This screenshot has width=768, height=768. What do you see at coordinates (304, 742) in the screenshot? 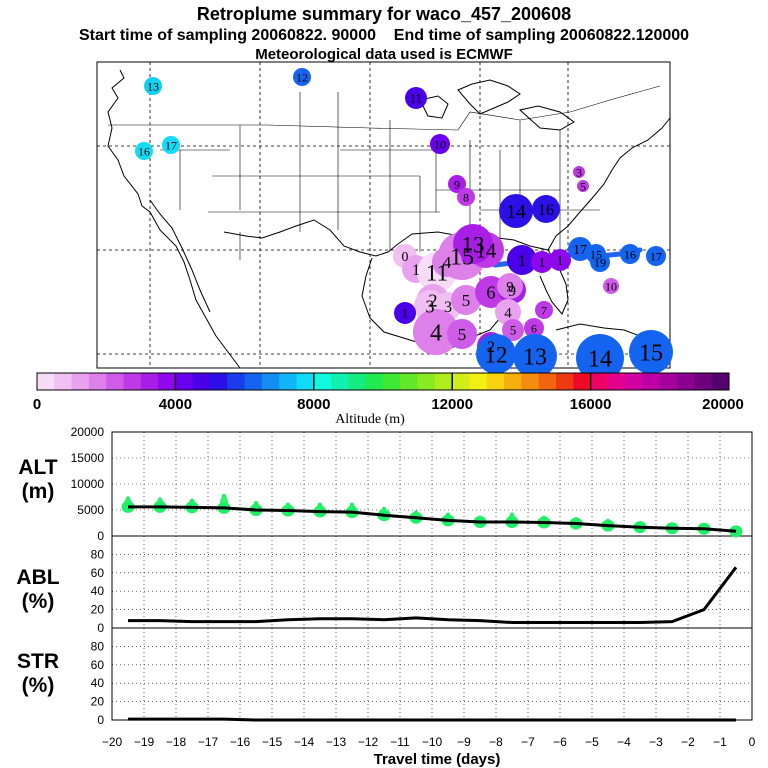
I see `x-tick-label: −14` at bounding box center [304, 742].